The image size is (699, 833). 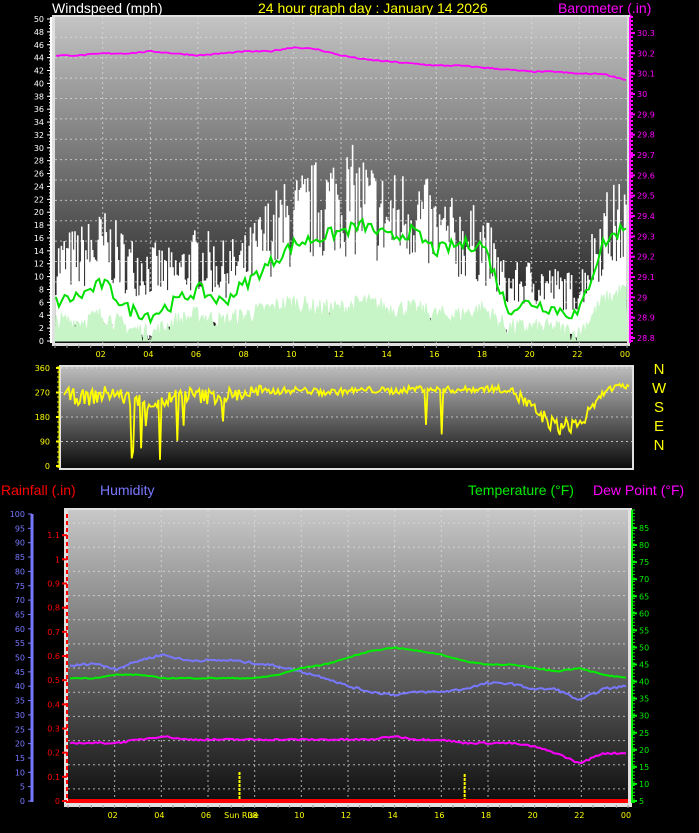 What do you see at coordinates (39, 45) in the screenshot?
I see `wind-tick-label: 46` at bounding box center [39, 45].